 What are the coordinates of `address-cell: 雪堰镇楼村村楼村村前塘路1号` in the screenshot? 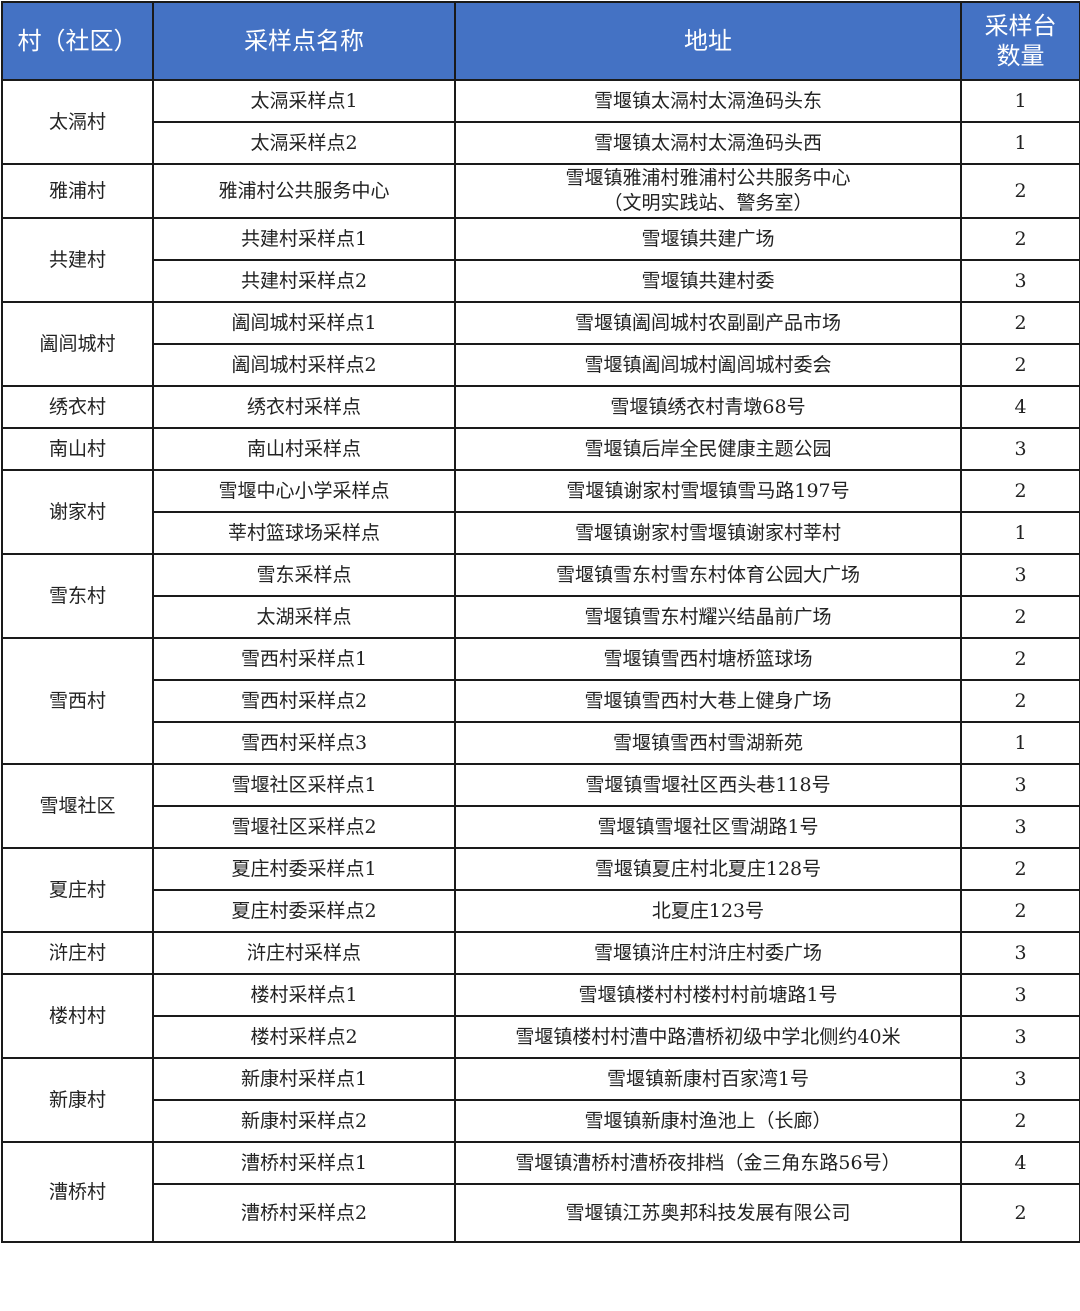 It's located at (708, 995).